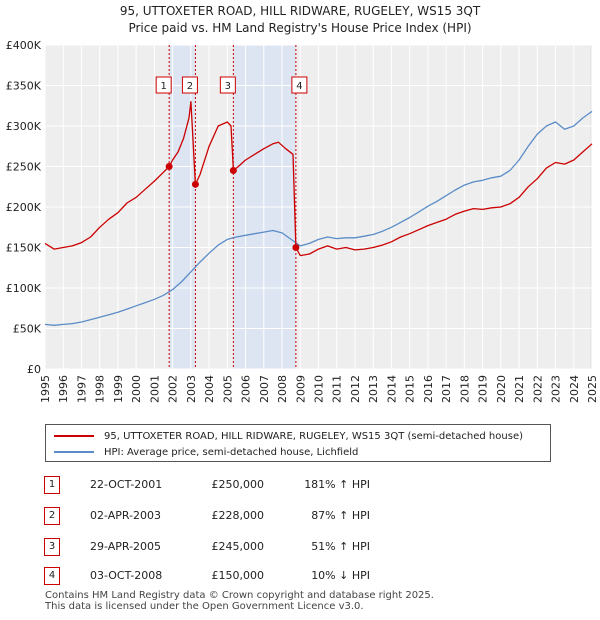 The image size is (600, 620). What do you see at coordinates (282, 389) in the screenshot?
I see `x-tick-label: 2008` at bounding box center [282, 389].